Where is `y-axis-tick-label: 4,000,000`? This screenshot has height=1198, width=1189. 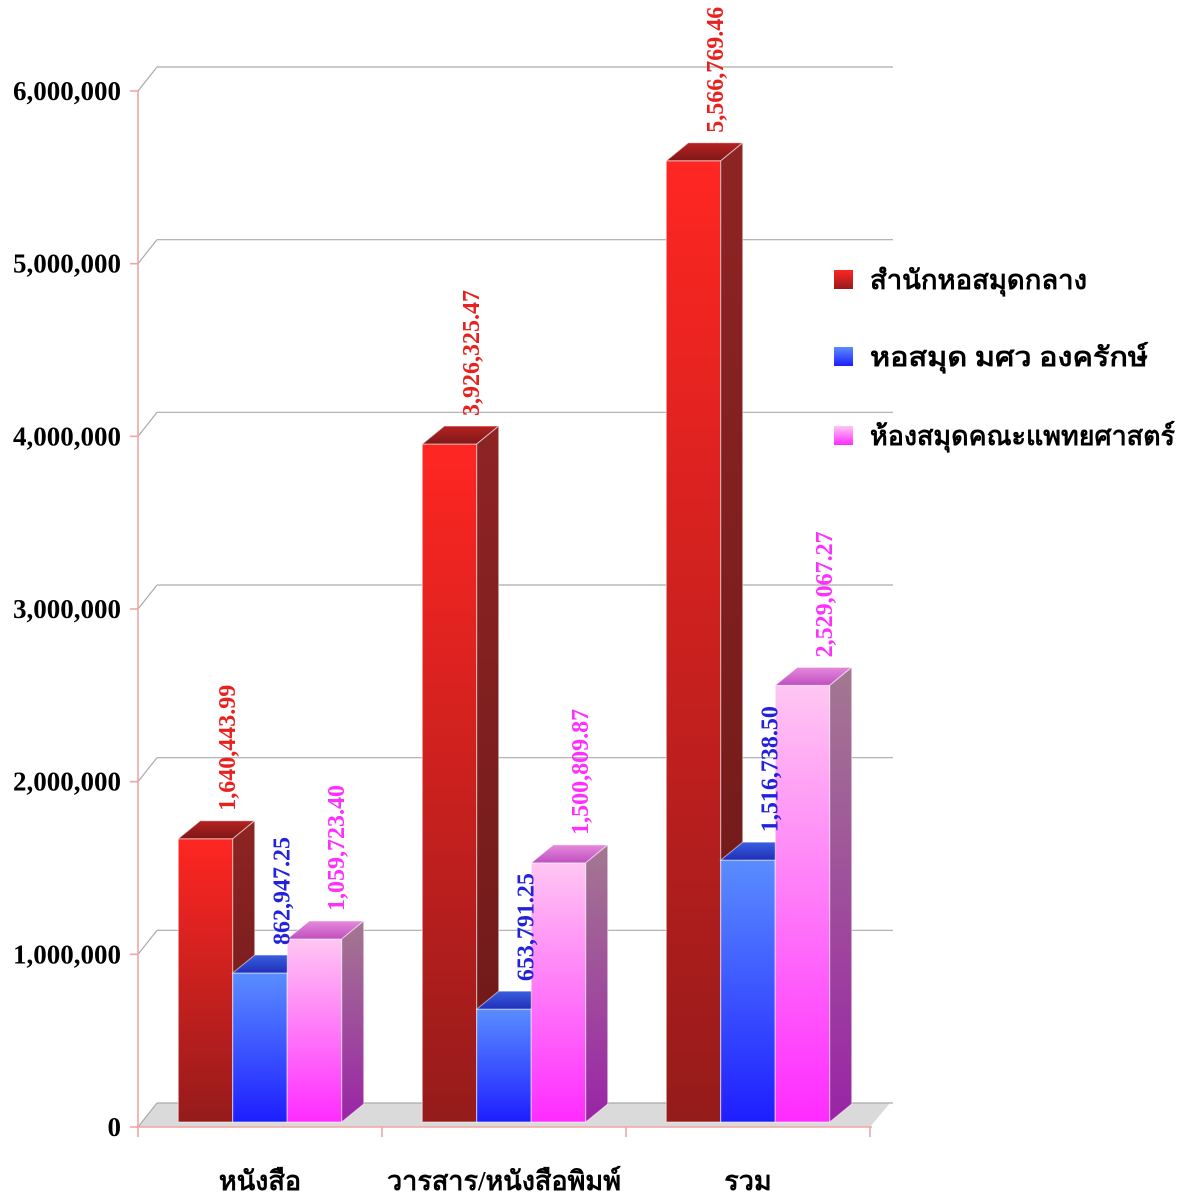 y-axis-tick-label: 4,000,000 is located at coordinates (67, 436).